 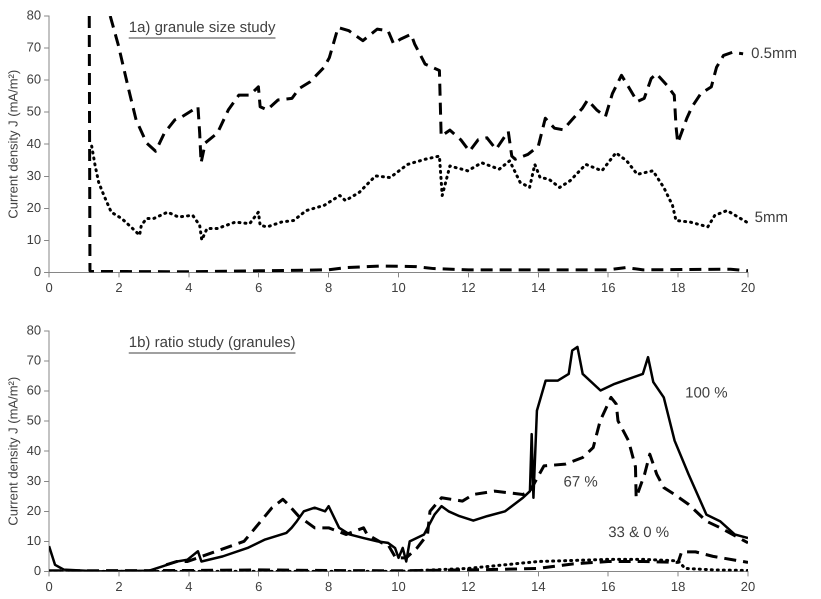 I want to click on annotation: 0.5mm, so click(x=774, y=53).